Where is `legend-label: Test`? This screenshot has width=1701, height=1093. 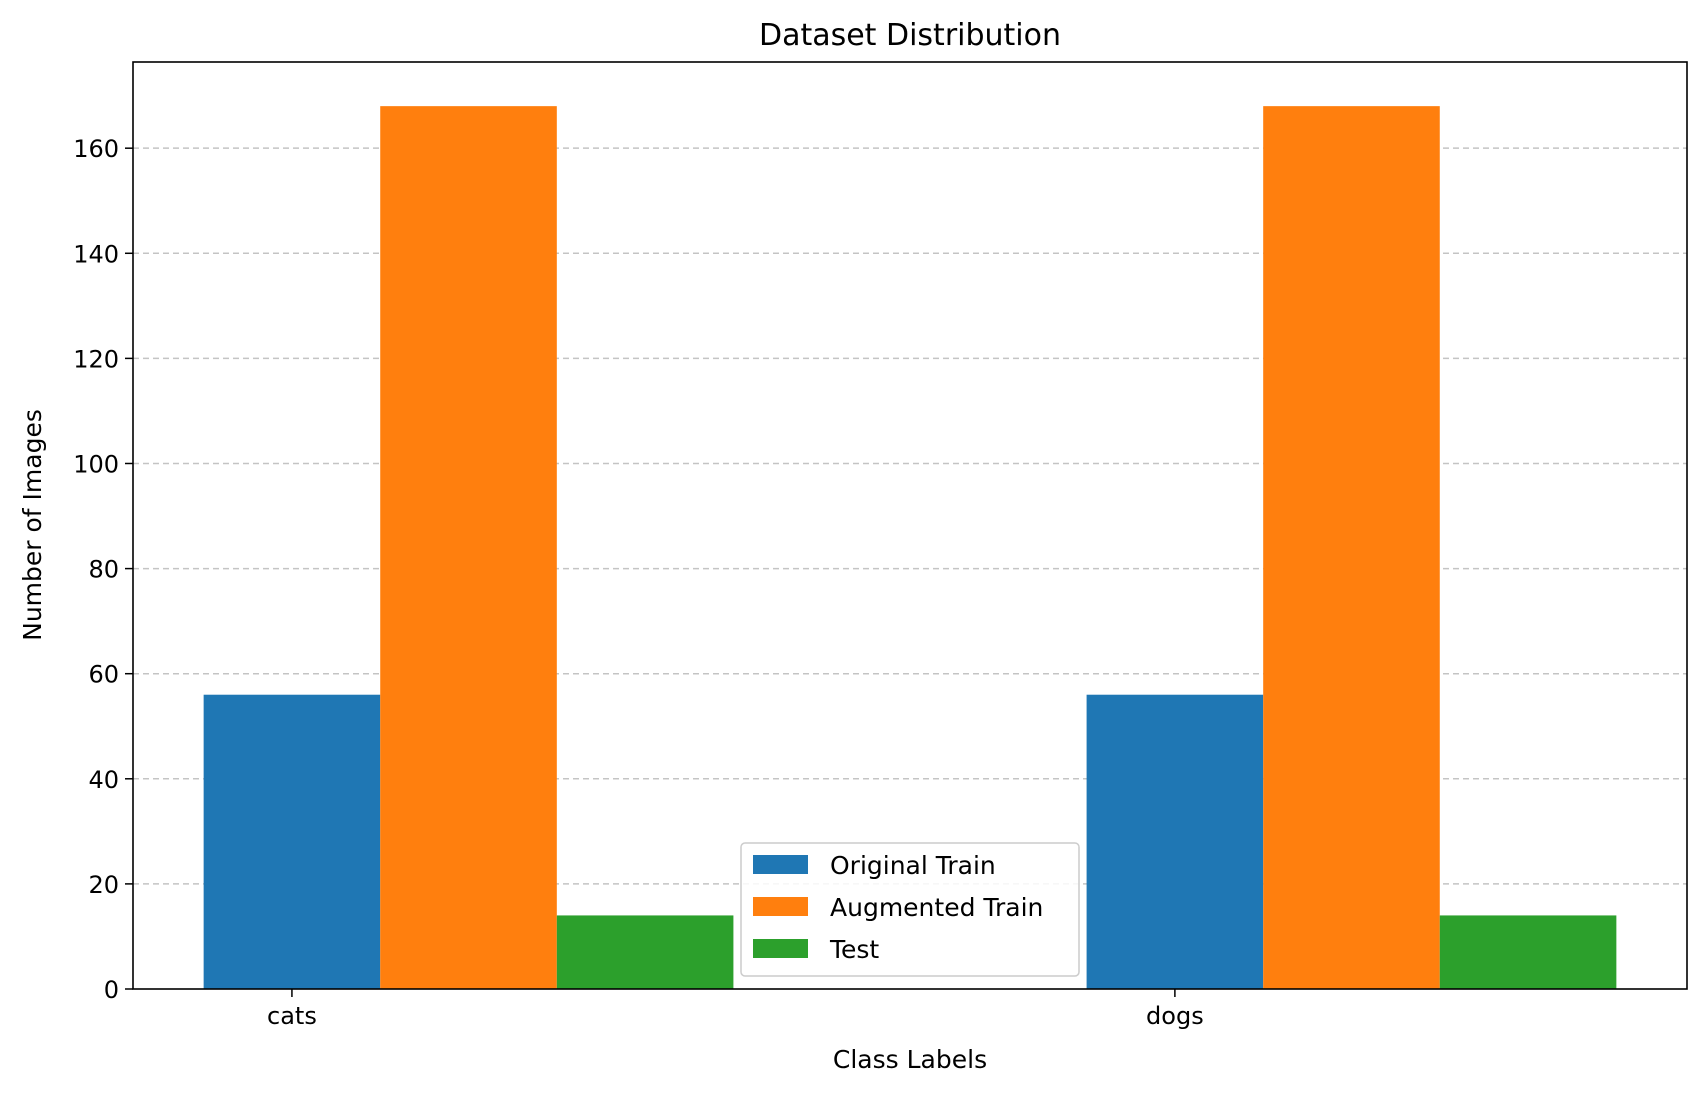 legend-label: Test is located at coordinates (854, 949).